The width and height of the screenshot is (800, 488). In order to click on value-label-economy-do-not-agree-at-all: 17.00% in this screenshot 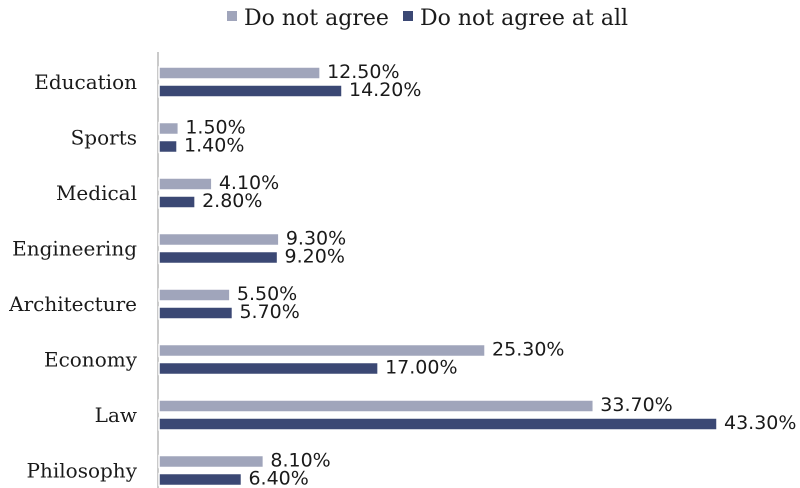, I will do `click(421, 368)`.